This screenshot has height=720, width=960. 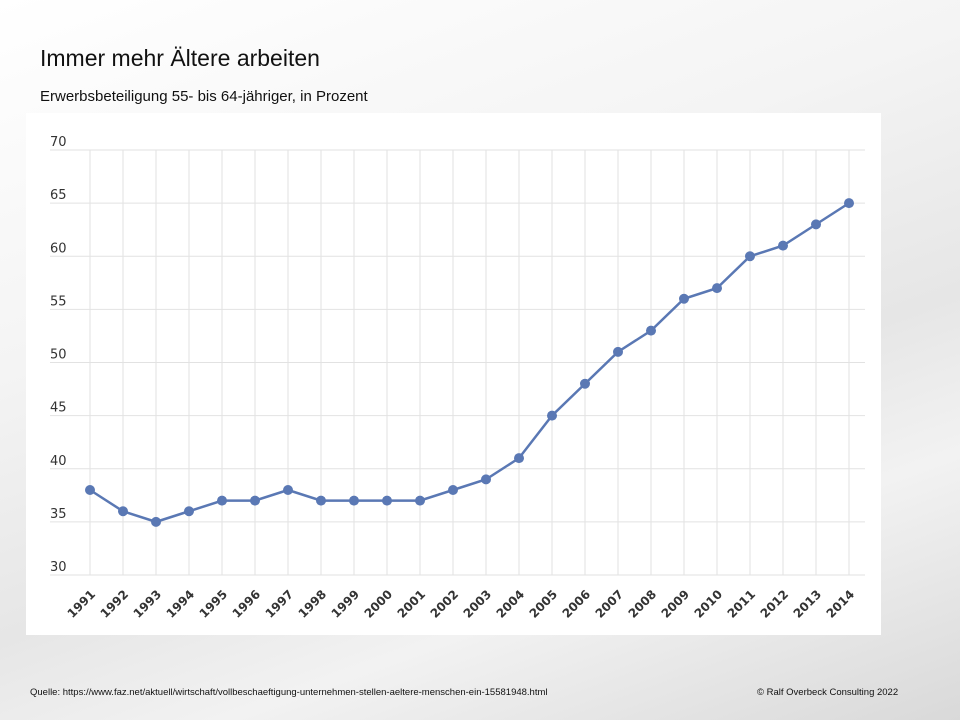 What do you see at coordinates (379, 604) in the screenshot?
I see `x-tick-label: 2000` at bounding box center [379, 604].